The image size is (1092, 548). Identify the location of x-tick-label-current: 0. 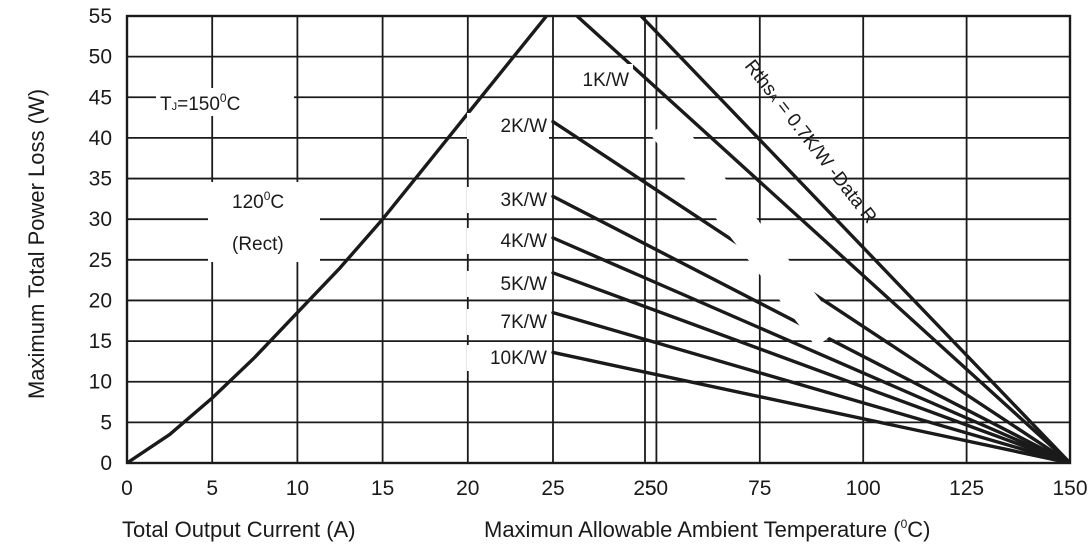
(127, 488).